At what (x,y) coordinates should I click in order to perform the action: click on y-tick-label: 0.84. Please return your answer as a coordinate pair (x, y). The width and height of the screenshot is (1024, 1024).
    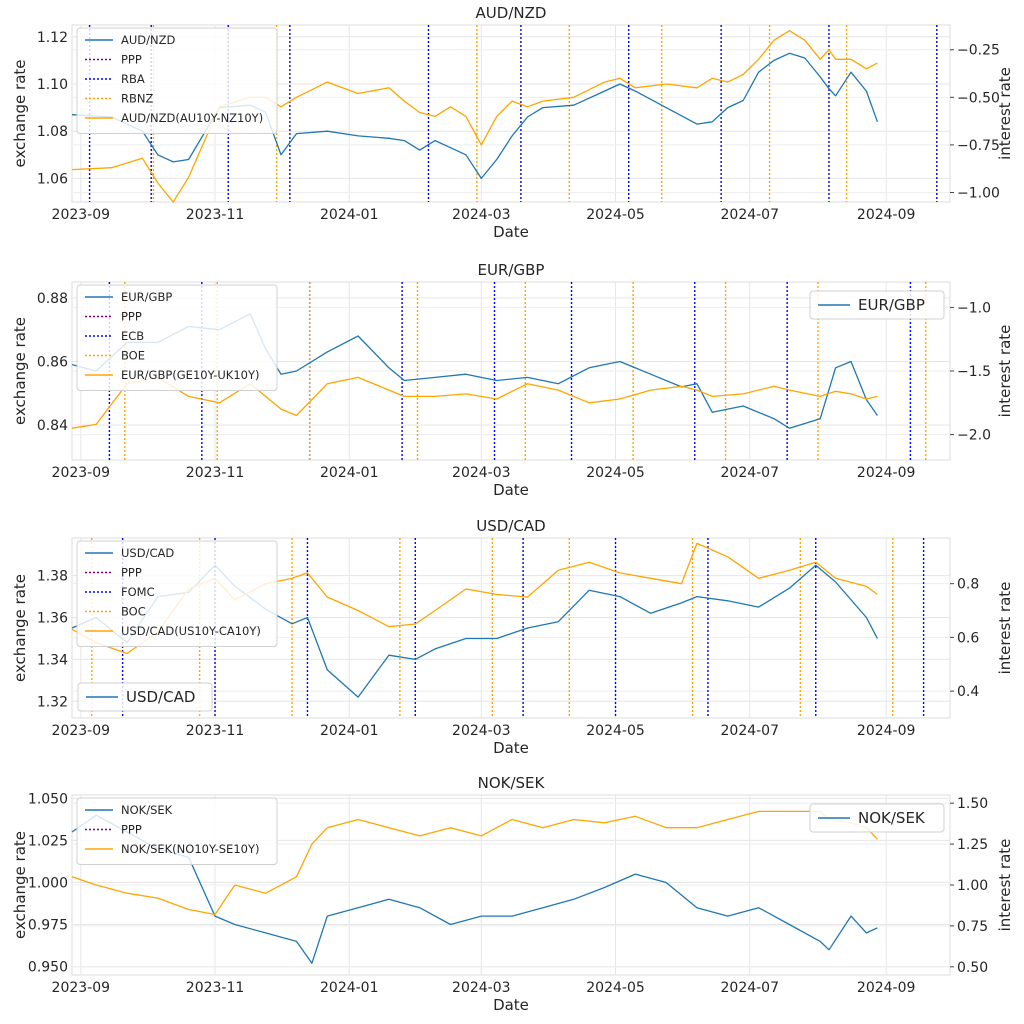
    Looking at the image, I should click on (52, 426).